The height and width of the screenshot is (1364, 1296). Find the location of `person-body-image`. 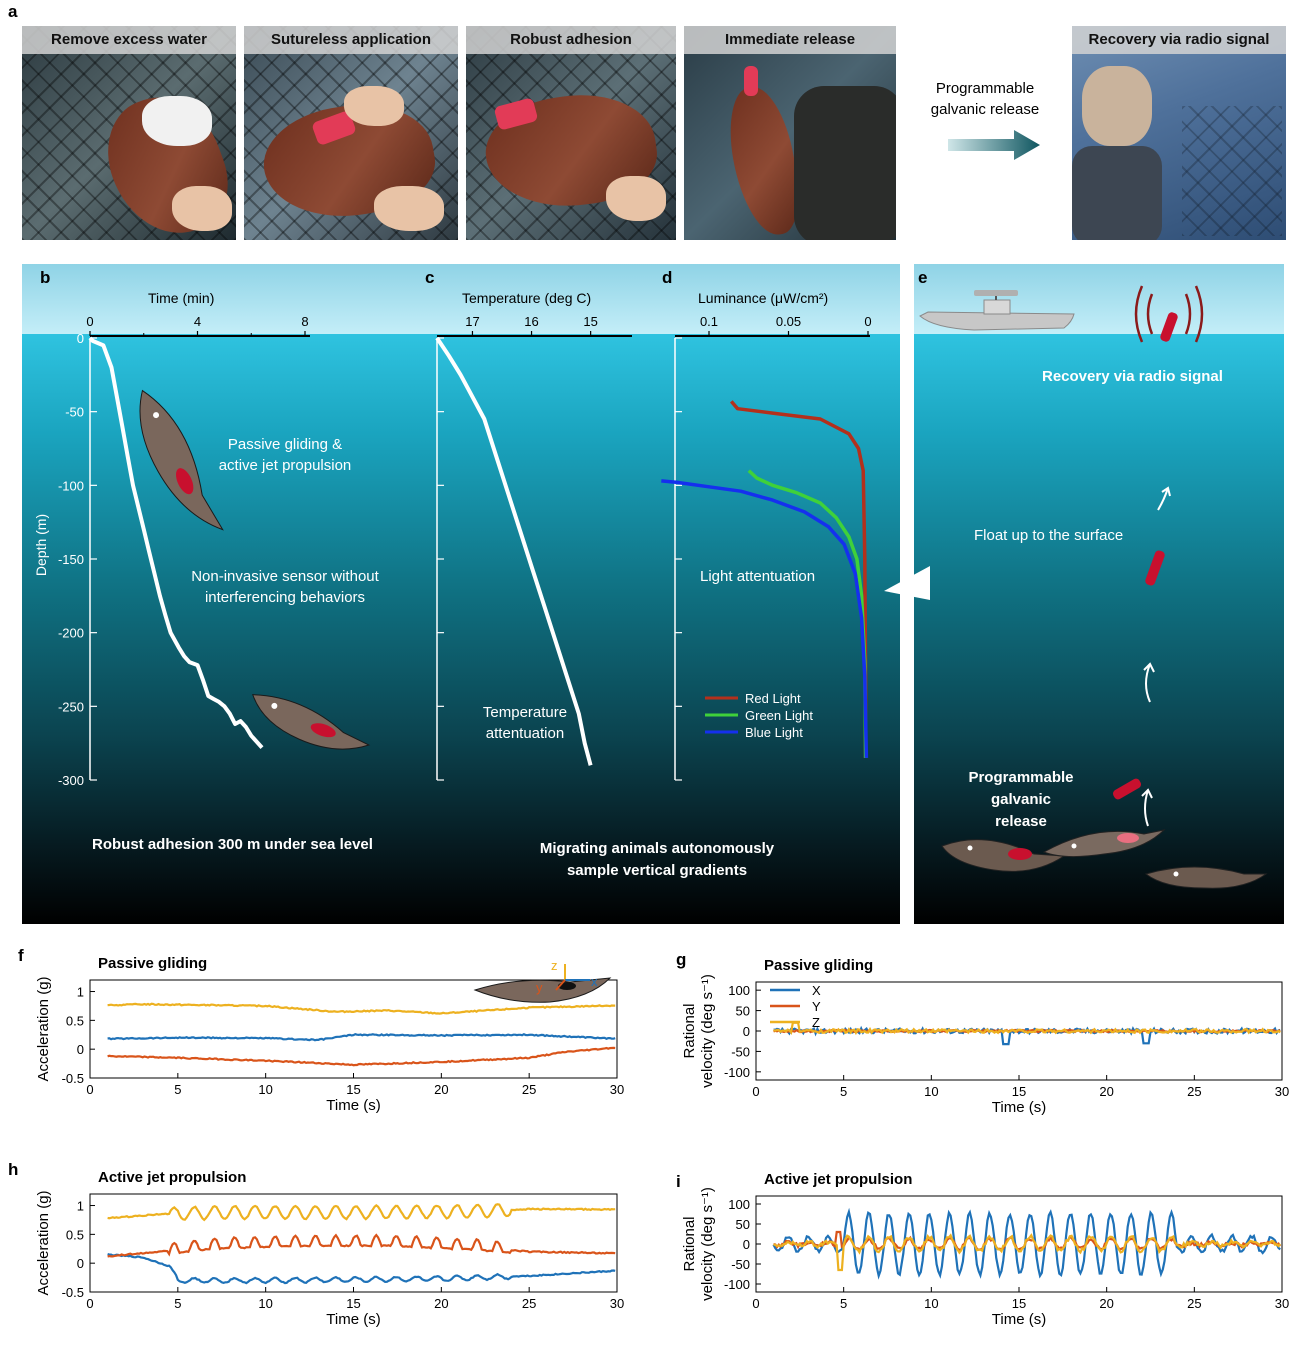

person-body-image is located at coordinates (1117, 193).